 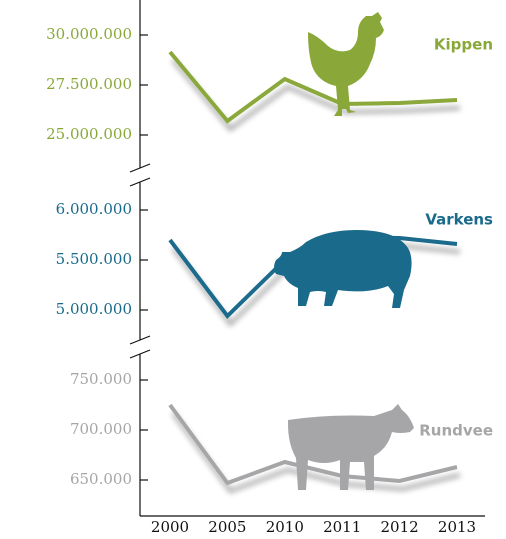 What do you see at coordinates (101, 429) in the screenshot?
I see `y-tick-label: 700.000` at bounding box center [101, 429].